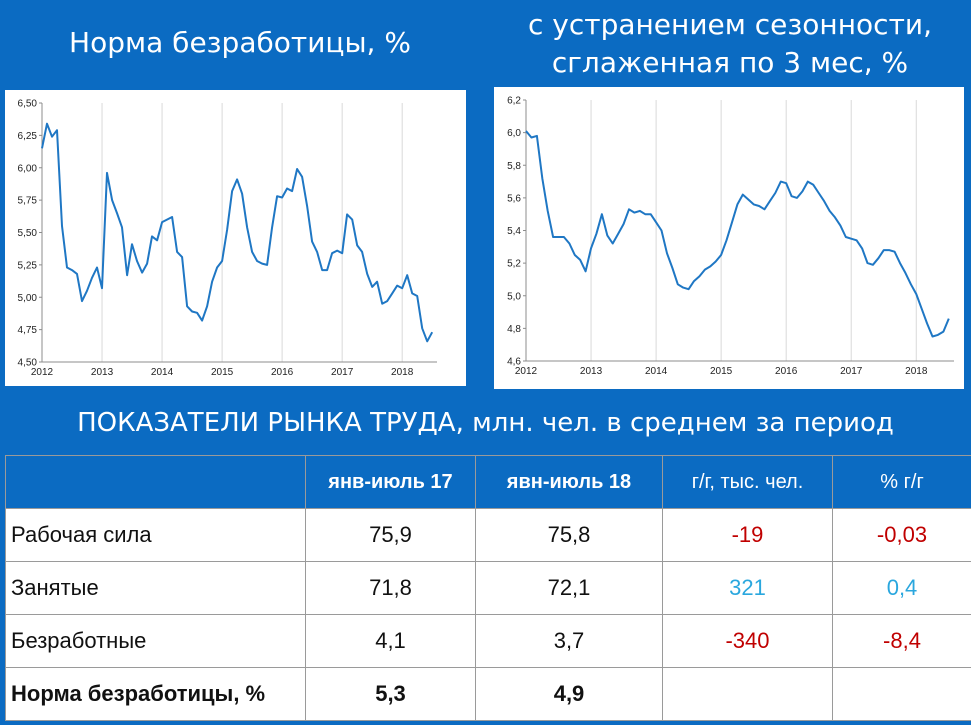 The width and height of the screenshot is (971, 725). I want to click on value-yoy-pct: -0,03, so click(902, 535).